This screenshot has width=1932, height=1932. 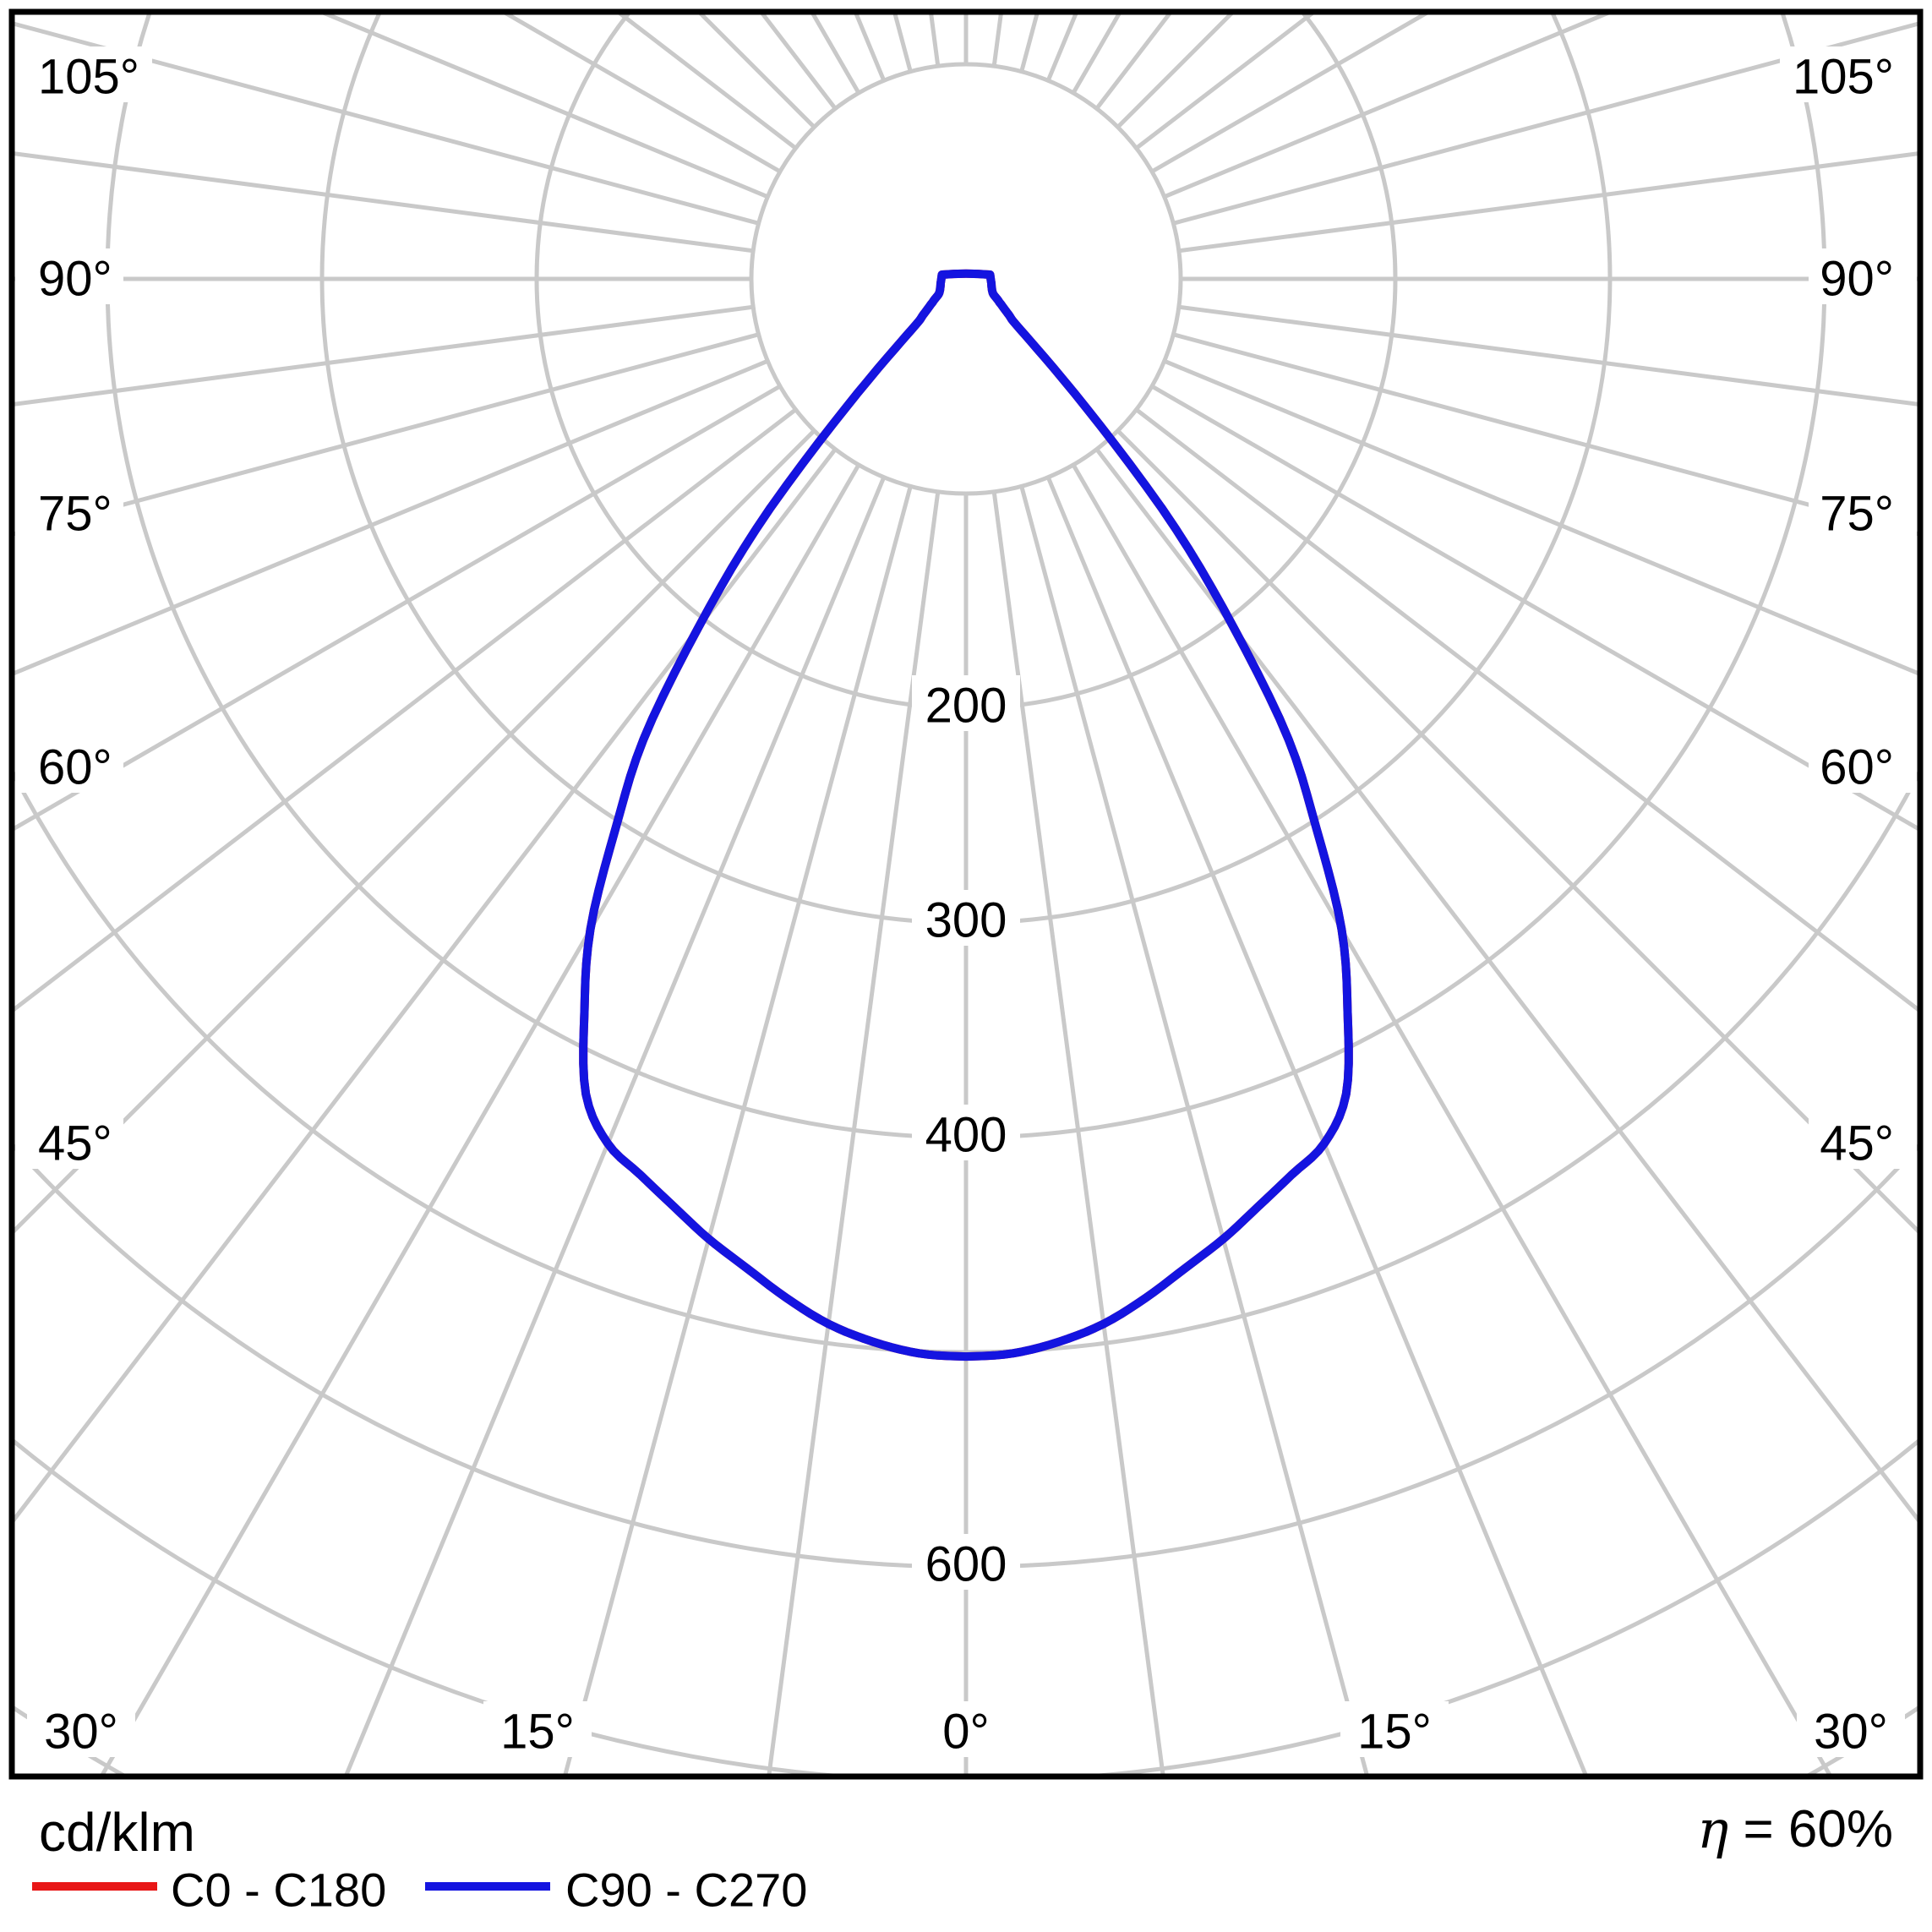 What do you see at coordinates (537, 1732) in the screenshot?
I see `angle-label-bottom-1-15: 15°` at bounding box center [537, 1732].